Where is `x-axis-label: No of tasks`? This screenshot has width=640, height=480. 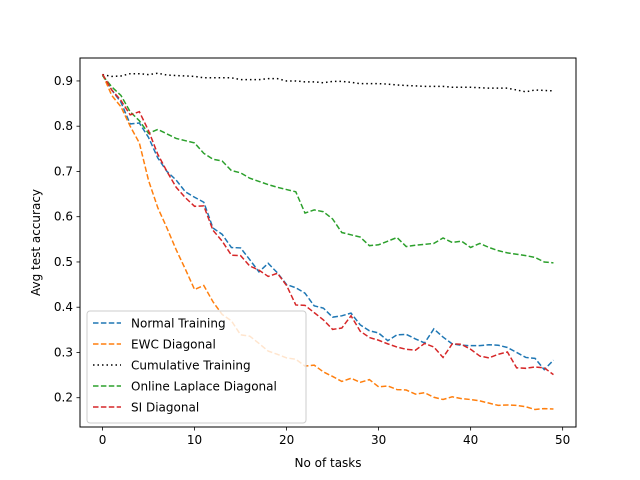 x-axis-label: No of tasks is located at coordinates (327, 463).